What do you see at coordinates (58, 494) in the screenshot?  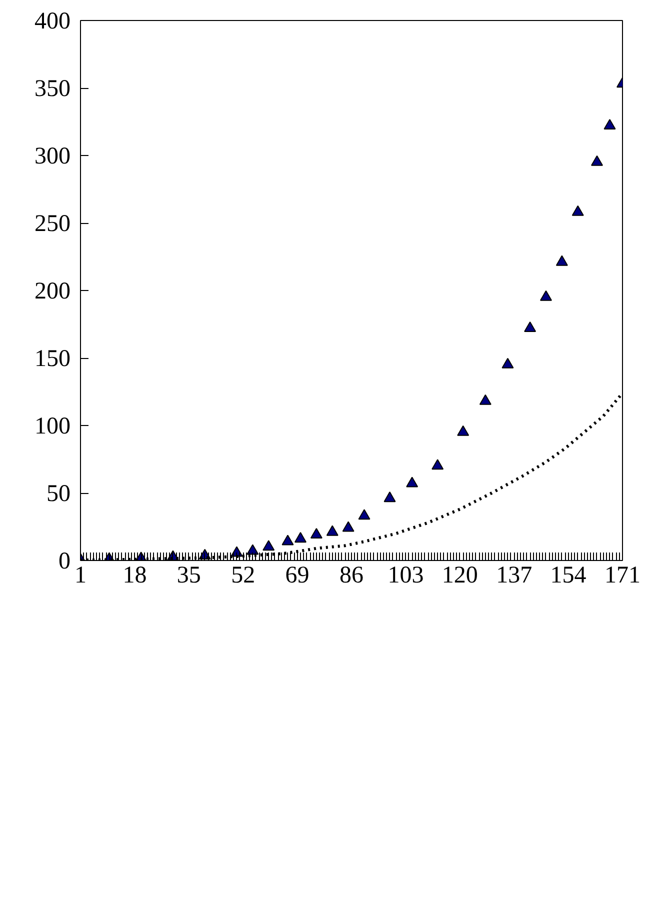 I see `y-tick-label: 50` at bounding box center [58, 494].